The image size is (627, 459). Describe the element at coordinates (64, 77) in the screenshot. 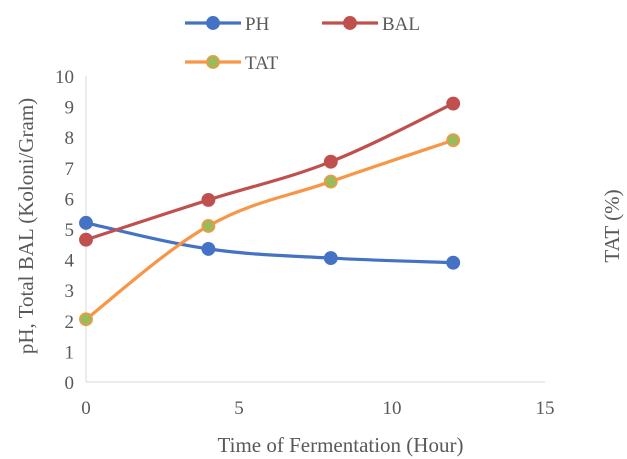

I see `y-tick-label: 10` at that location.